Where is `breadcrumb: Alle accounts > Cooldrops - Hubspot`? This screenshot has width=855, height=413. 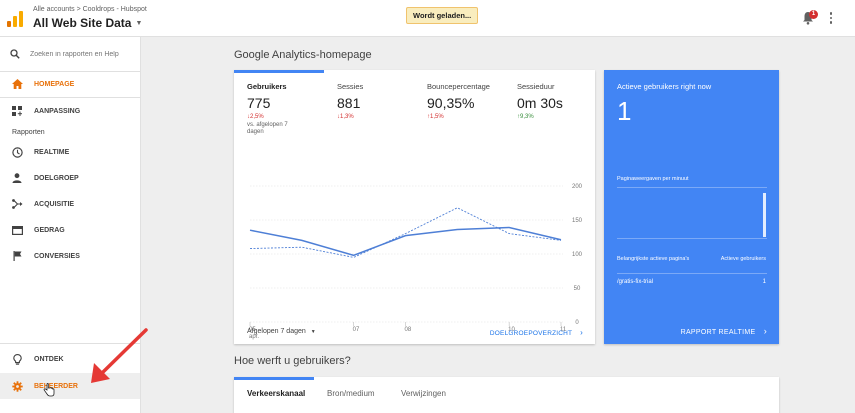 breadcrumb: Alle accounts > Cooldrops - Hubspot is located at coordinates (90, 9).